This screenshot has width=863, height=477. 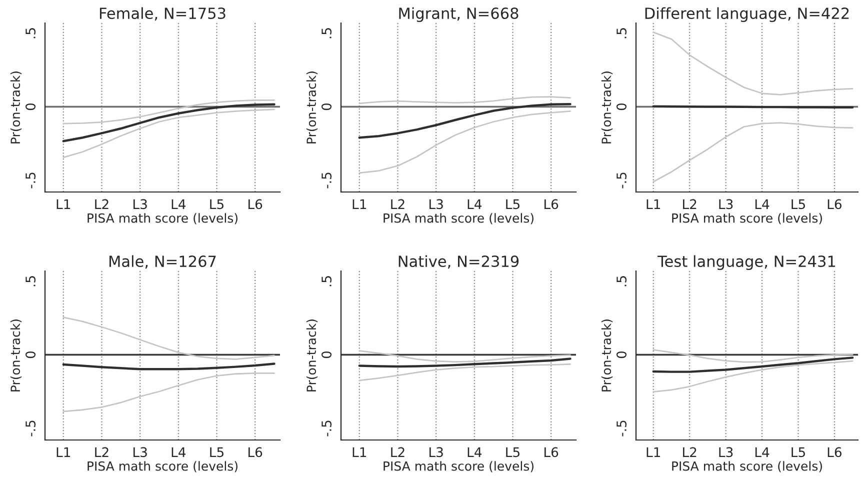 I want to click on chart-title: Test language, N=2431, so click(x=747, y=262).